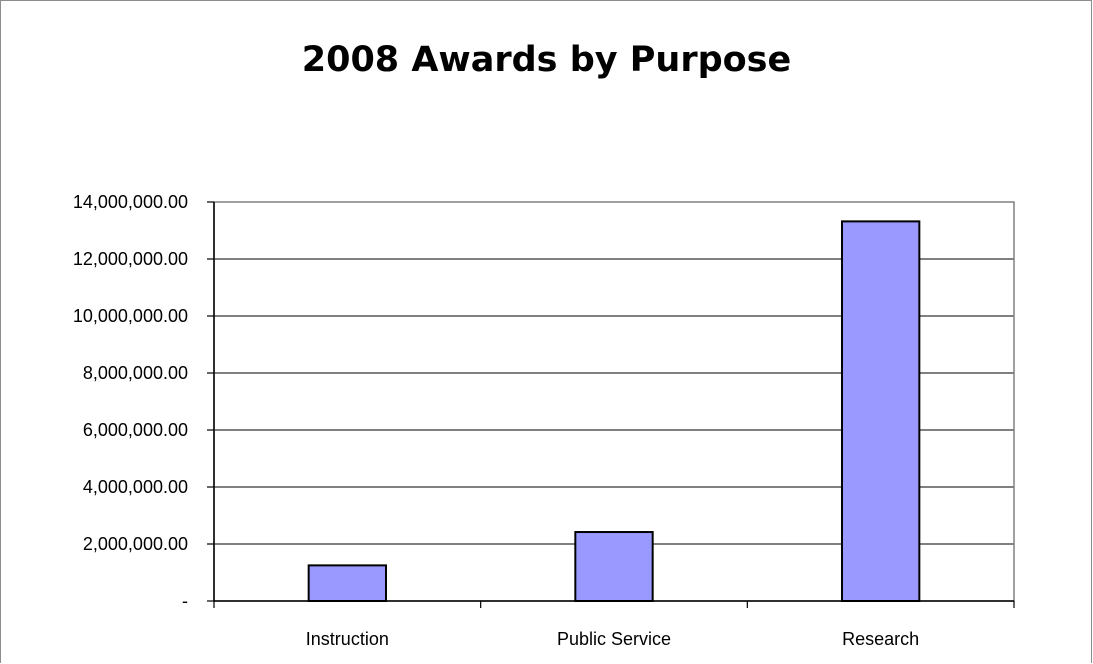 The width and height of the screenshot is (1093, 664). What do you see at coordinates (881, 411) in the screenshot?
I see `bar-research` at bounding box center [881, 411].